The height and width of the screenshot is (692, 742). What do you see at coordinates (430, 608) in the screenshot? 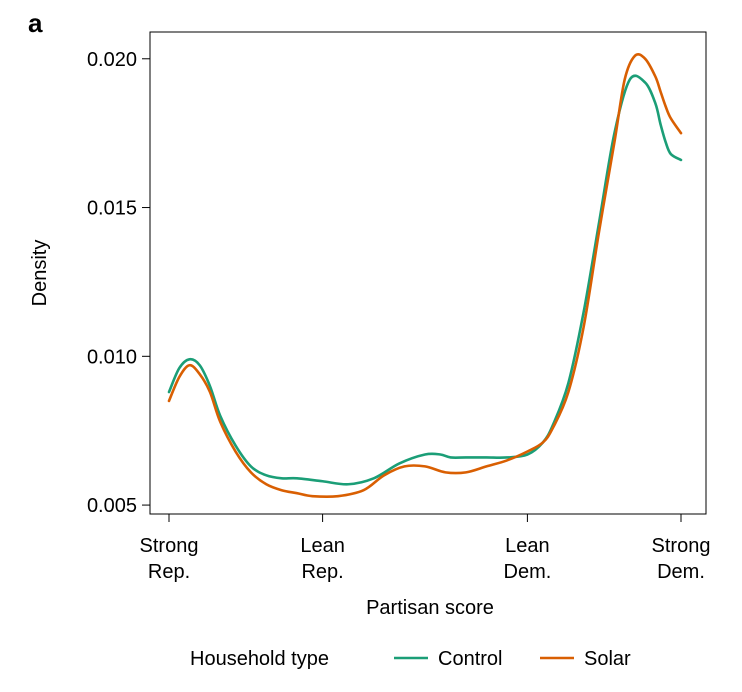
I see `x-axis-label: Partisan score` at bounding box center [430, 608].